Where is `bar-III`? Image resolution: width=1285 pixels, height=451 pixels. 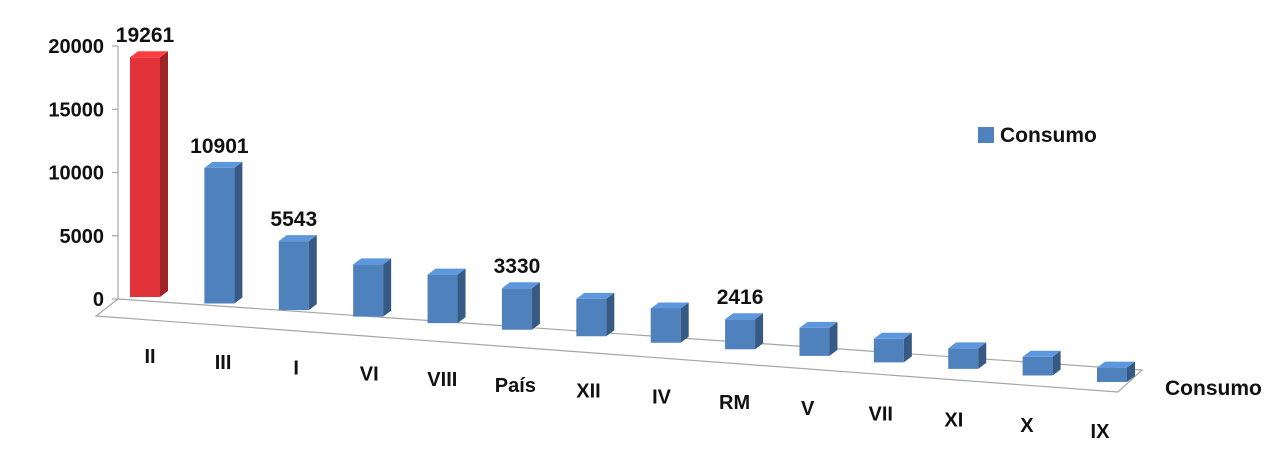
bar-III is located at coordinates (223, 232).